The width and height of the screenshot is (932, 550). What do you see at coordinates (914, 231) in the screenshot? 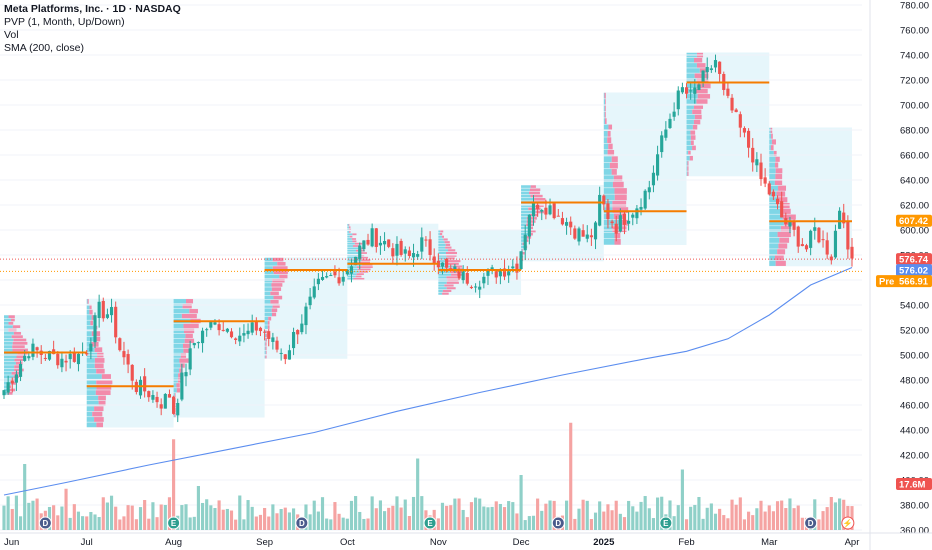
I see `price-tick-label: 600.00` at bounding box center [914, 231].